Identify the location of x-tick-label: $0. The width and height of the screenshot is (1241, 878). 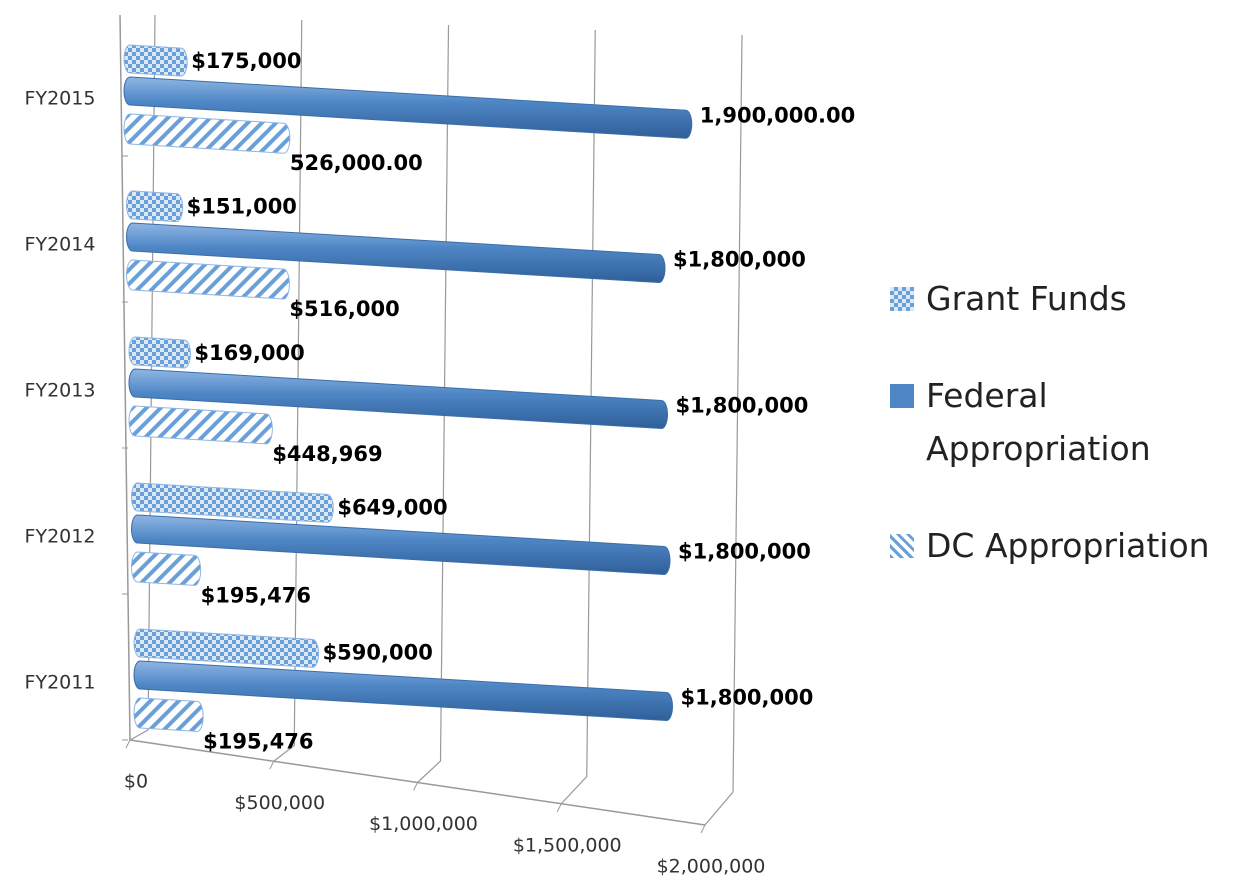
(136, 782).